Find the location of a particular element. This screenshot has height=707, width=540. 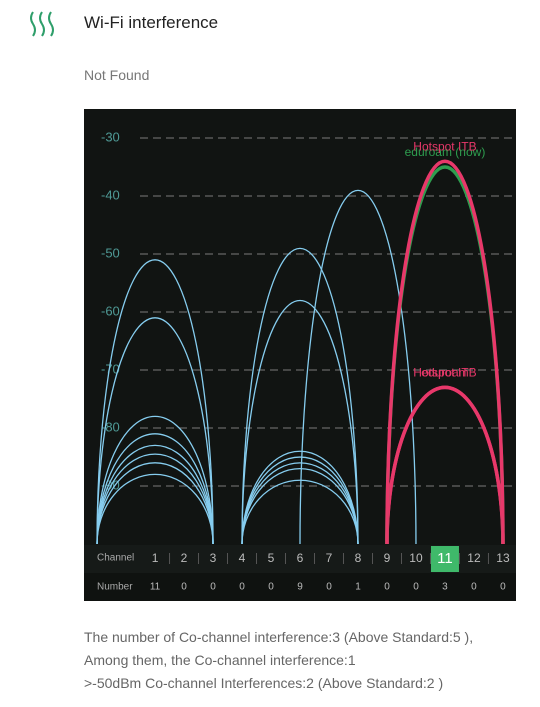

channel-tick-label: 9 is located at coordinates (387, 558).